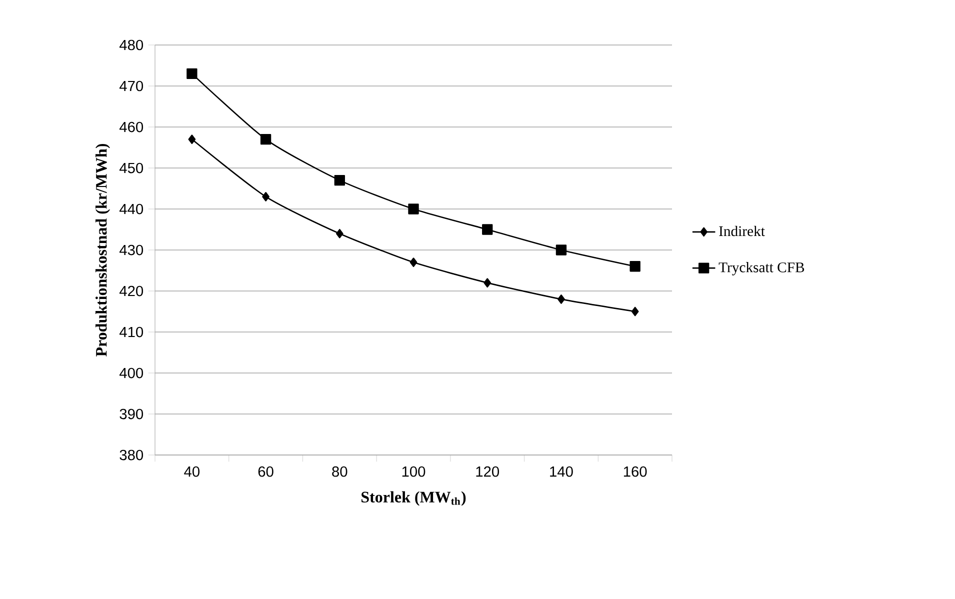 The height and width of the screenshot is (599, 955). What do you see at coordinates (742, 231) in the screenshot?
I see `legend-label: Indirekt` at bounding box center [742, 231].